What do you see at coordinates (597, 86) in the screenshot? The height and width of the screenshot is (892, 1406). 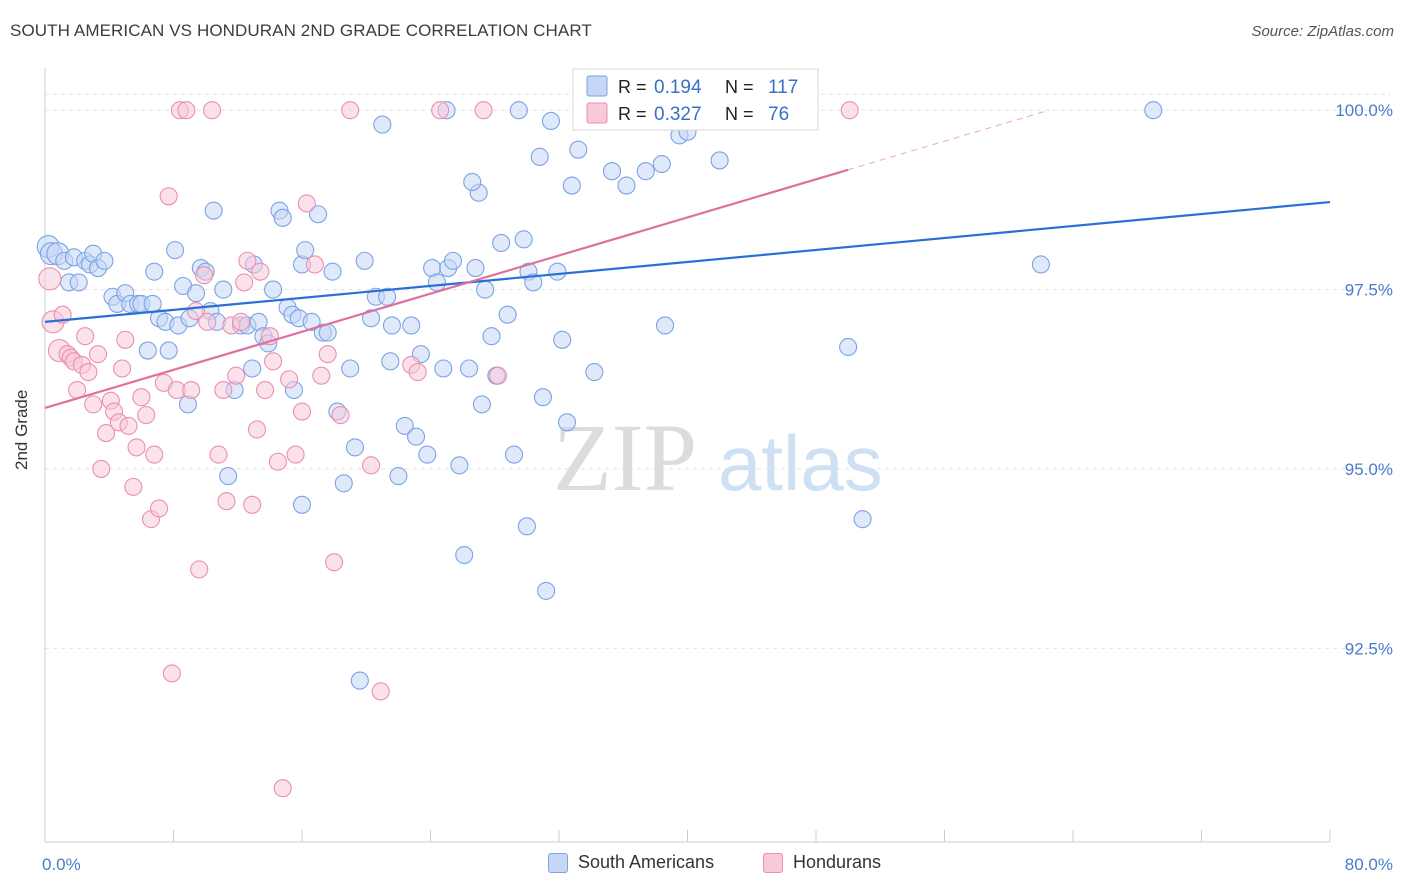 I see `legend-swatch-south-americans` at bounding box center [597, 86].